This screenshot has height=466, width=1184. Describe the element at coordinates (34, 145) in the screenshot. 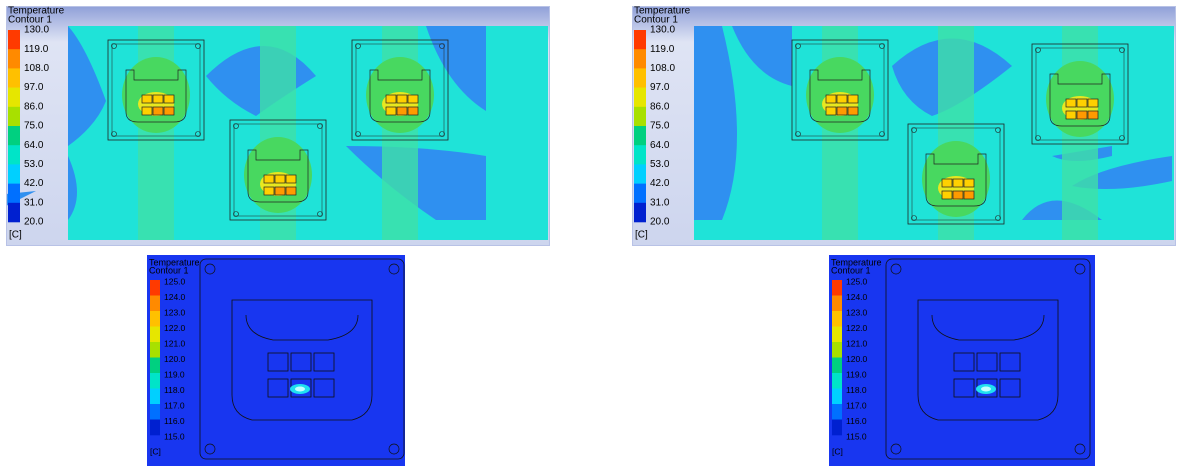

I see `legend-label: 64.0` at that location.